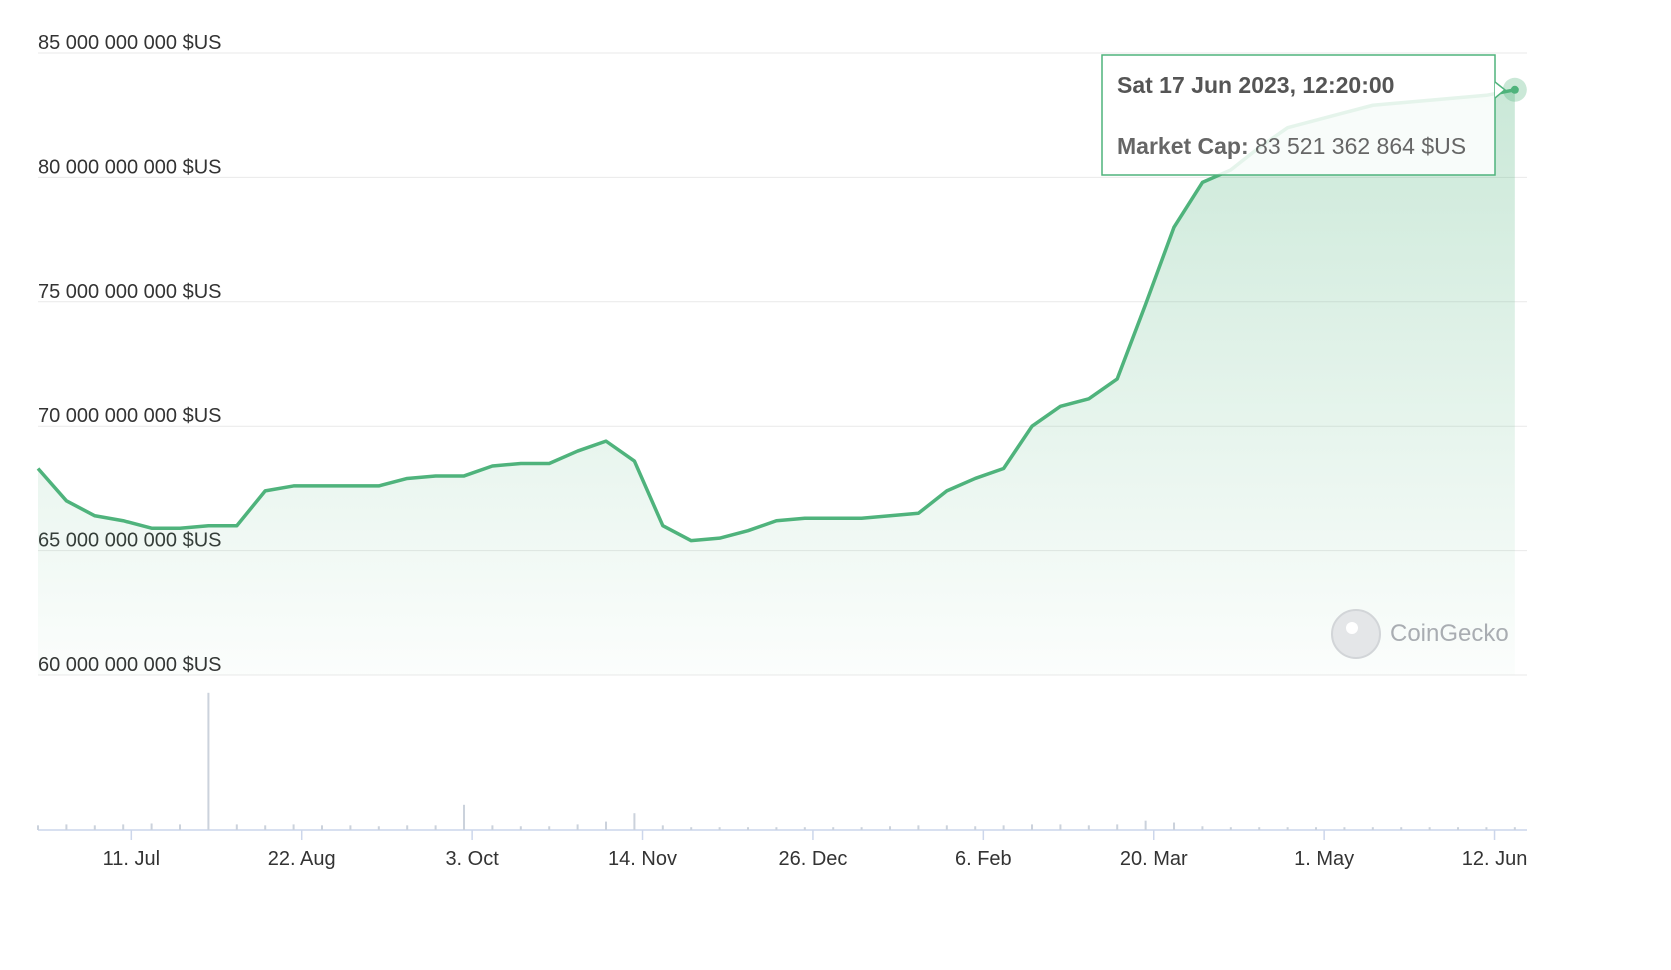  I want to click on watermark: CoinGecko, so click(1420, 634).